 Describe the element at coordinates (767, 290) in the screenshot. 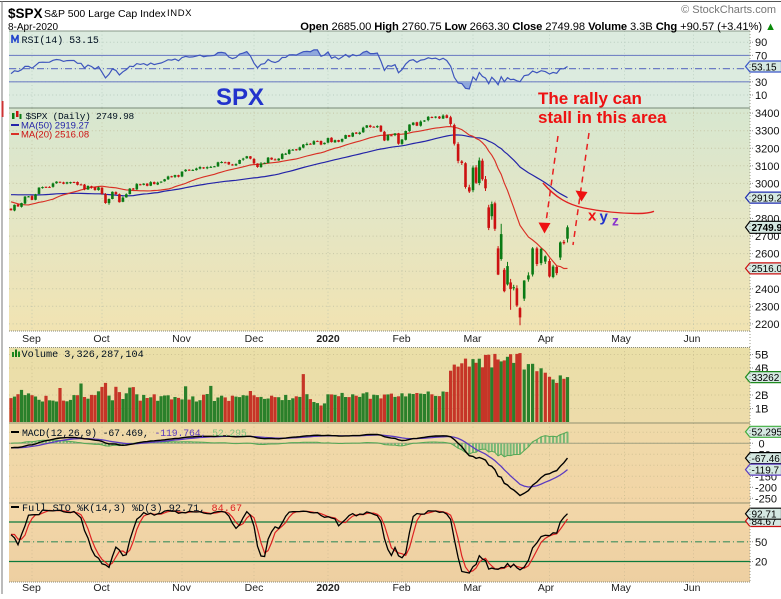

I see `svg-text: 2400` at that location.